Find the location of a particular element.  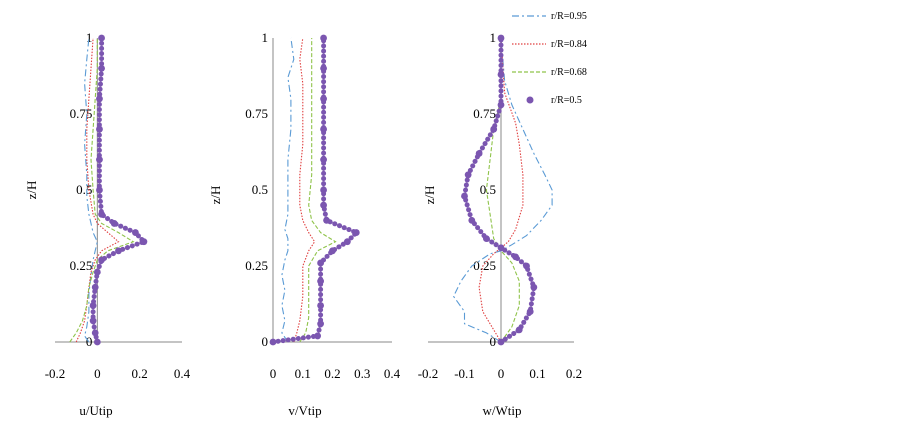

legend-marker-0.5 is located at coordinates (530, 100).